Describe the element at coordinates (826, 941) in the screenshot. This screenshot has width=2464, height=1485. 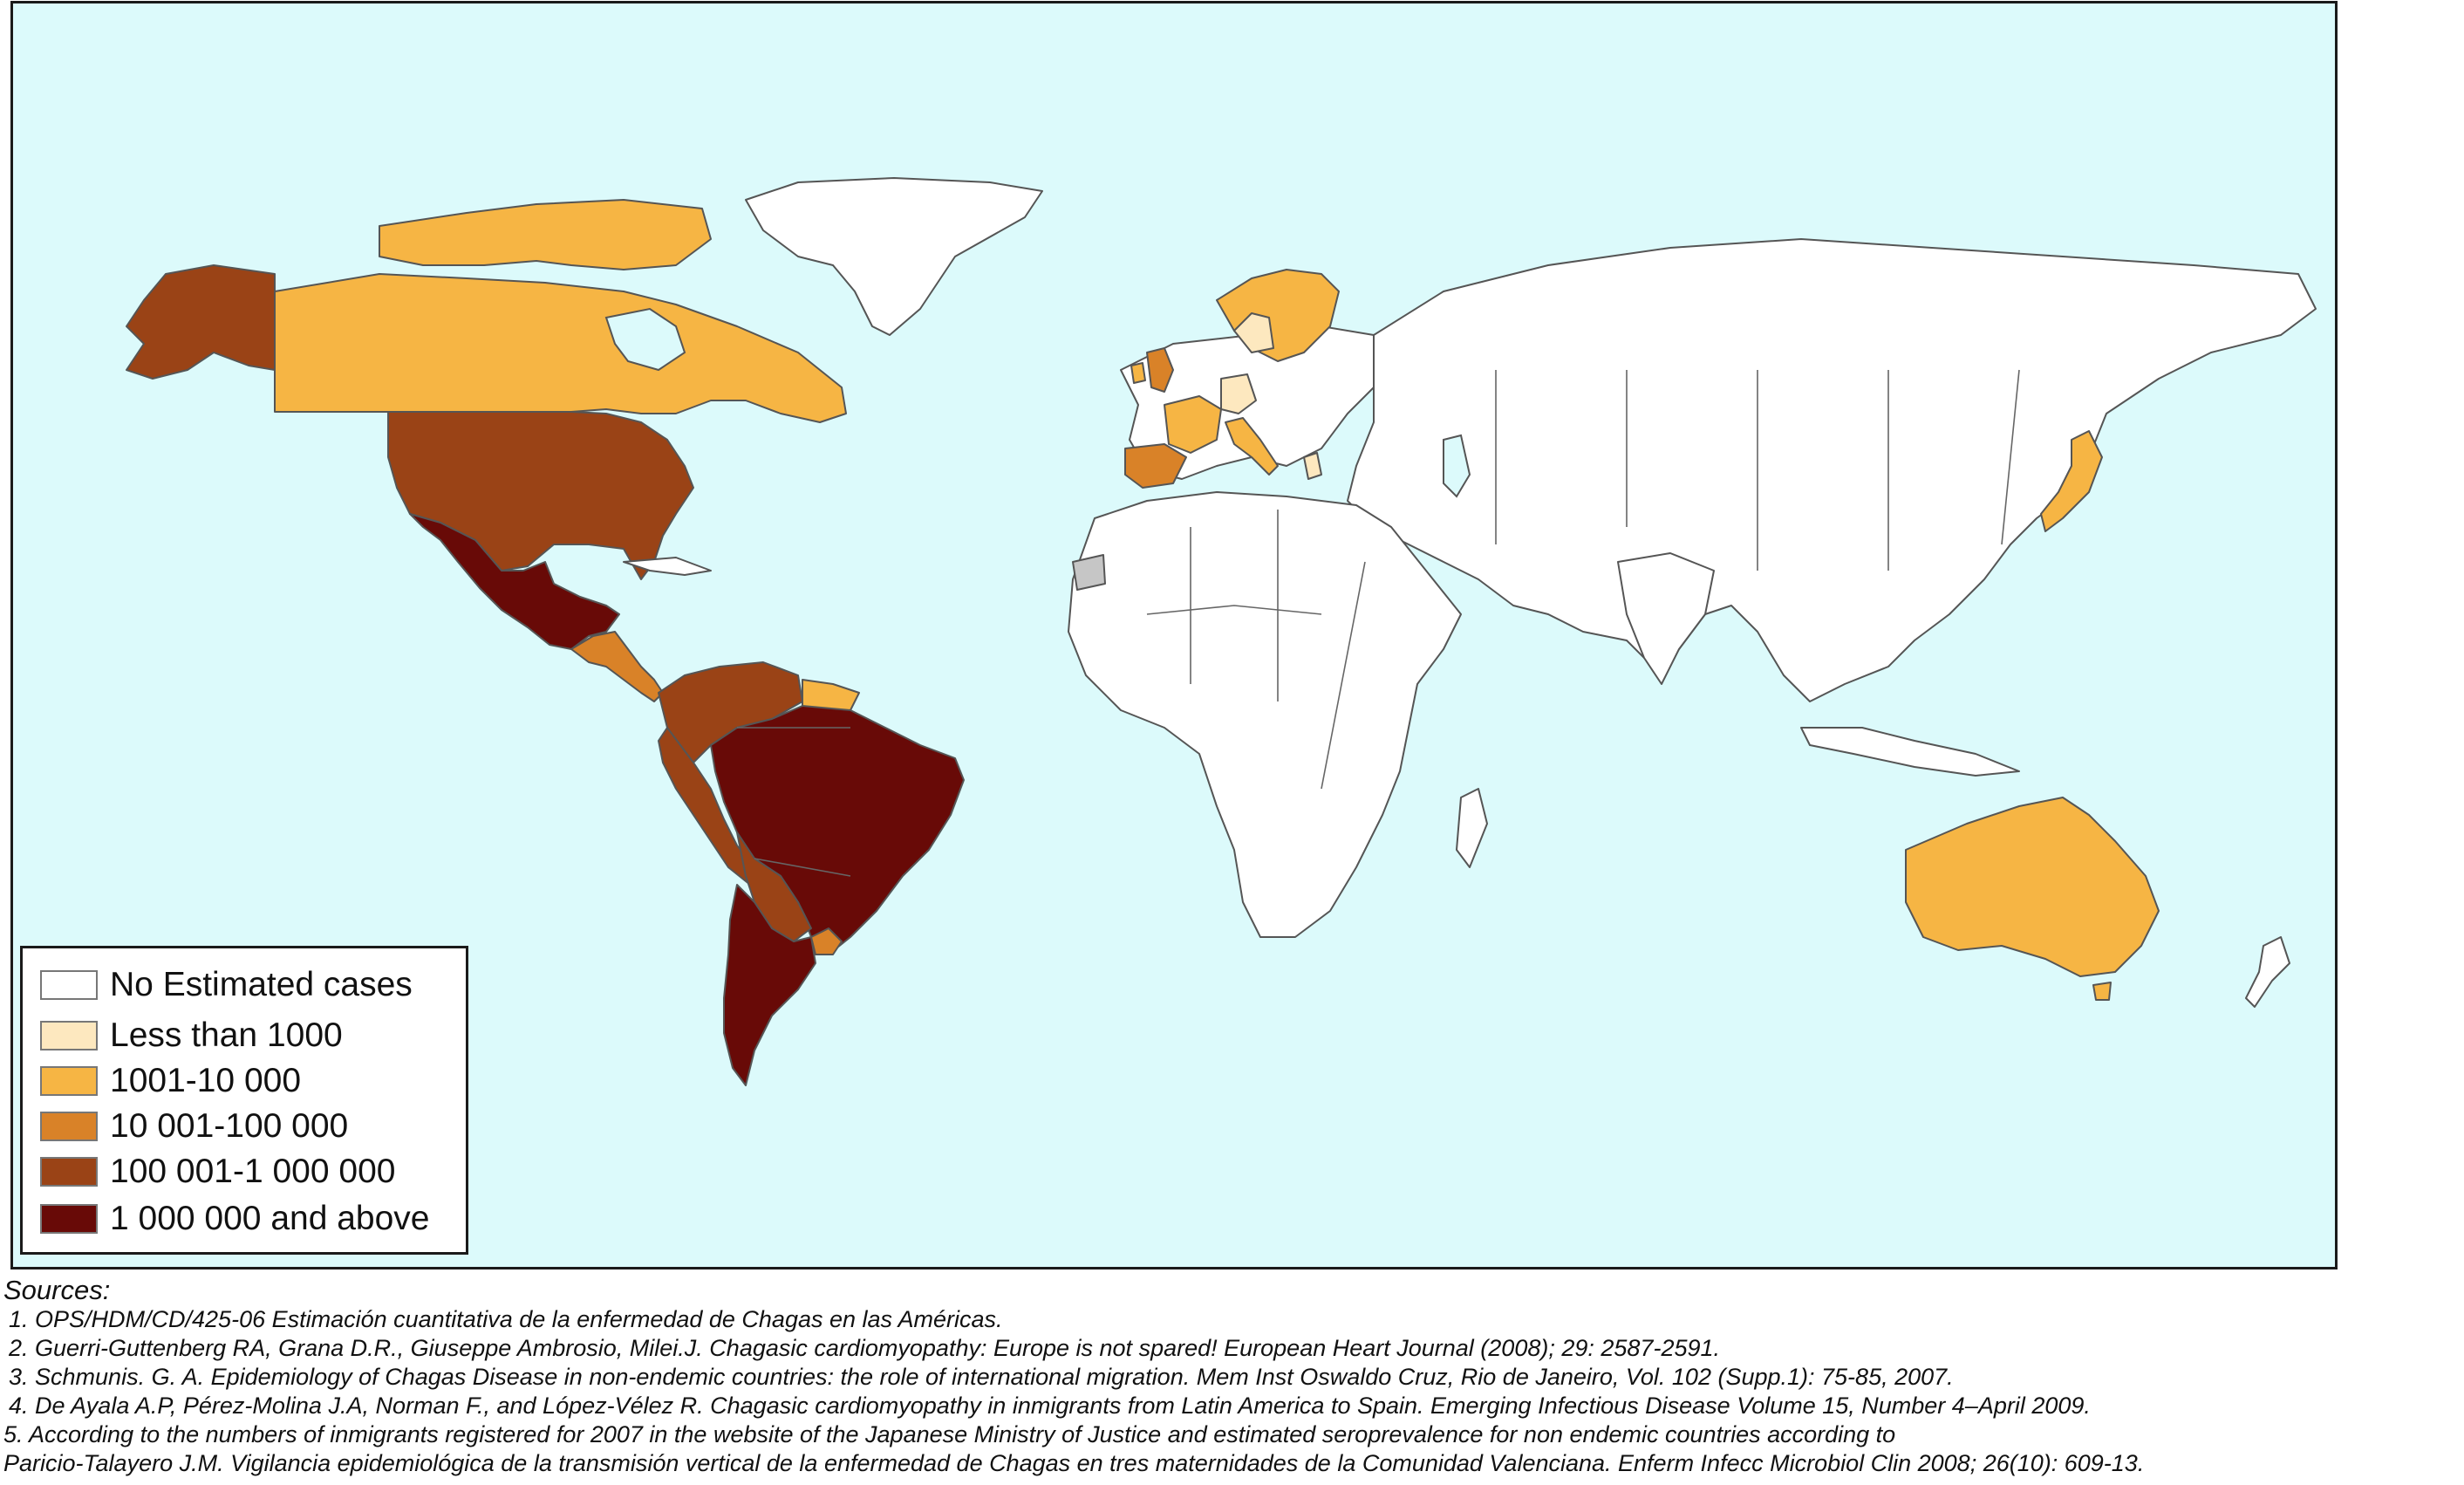
I see `uruguay` at that location.